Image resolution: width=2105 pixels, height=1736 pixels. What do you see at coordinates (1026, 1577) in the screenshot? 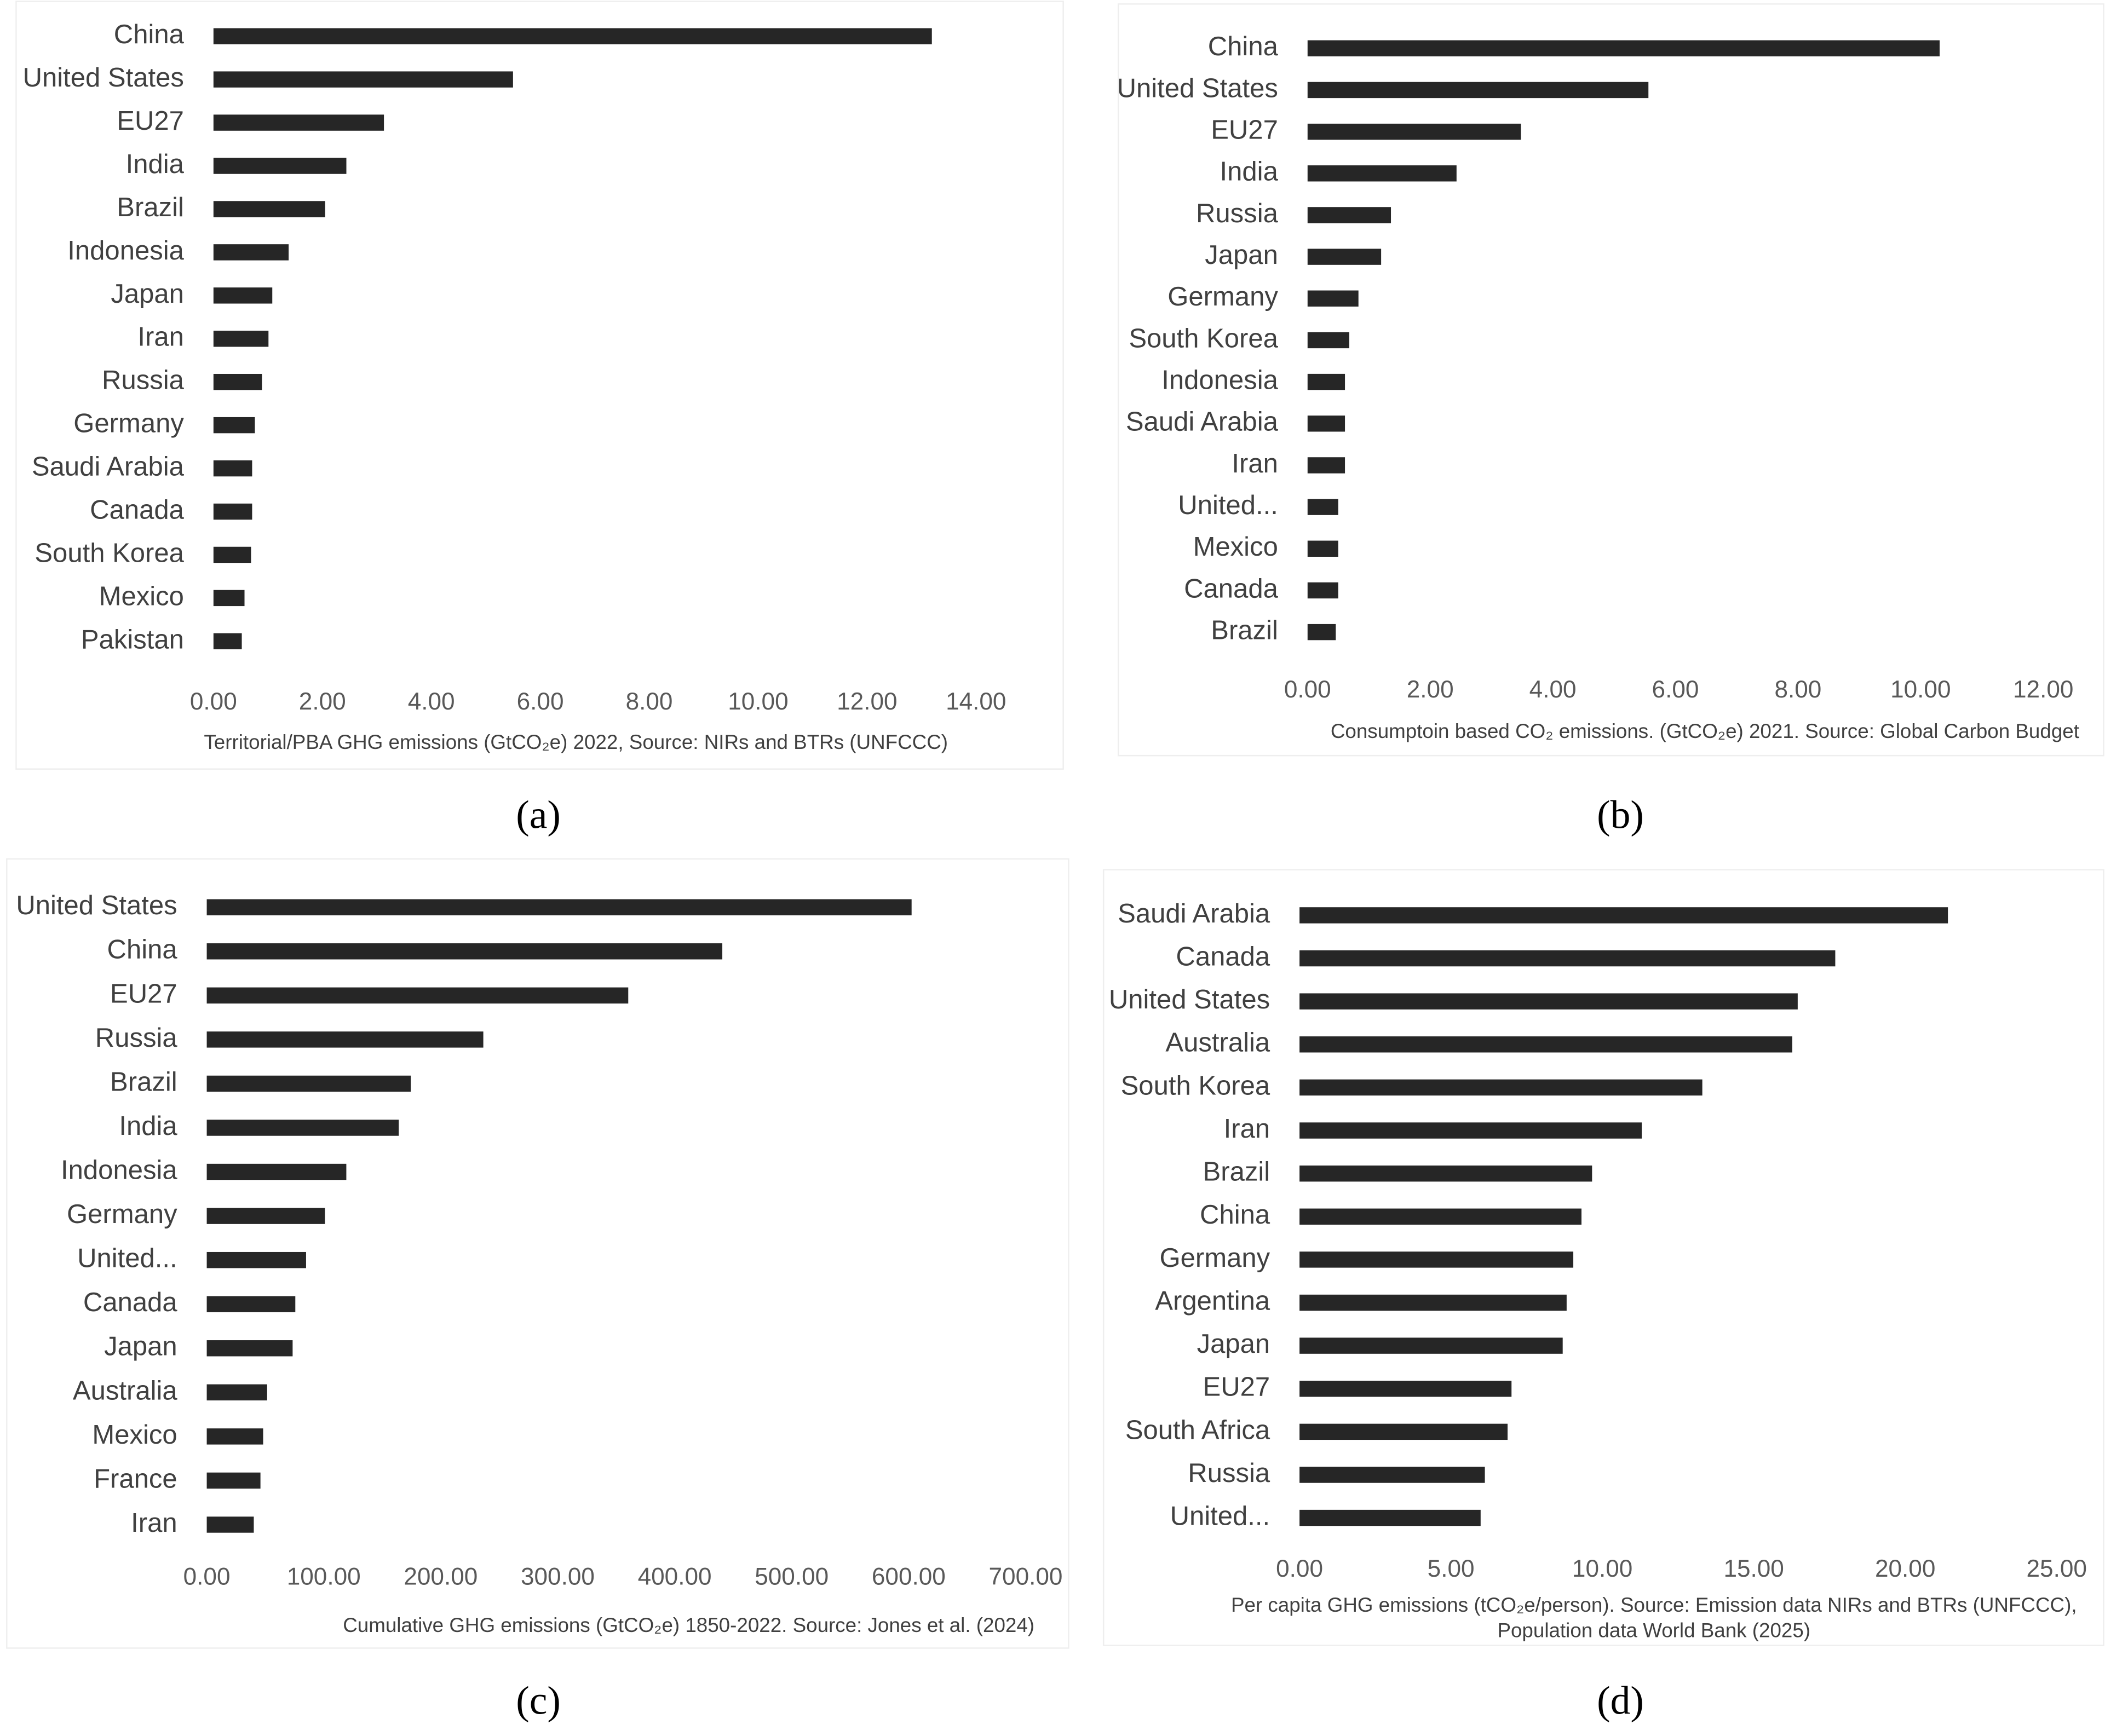
I see `x-tick-label: 700.00` at bounding box center [1026, 1577].